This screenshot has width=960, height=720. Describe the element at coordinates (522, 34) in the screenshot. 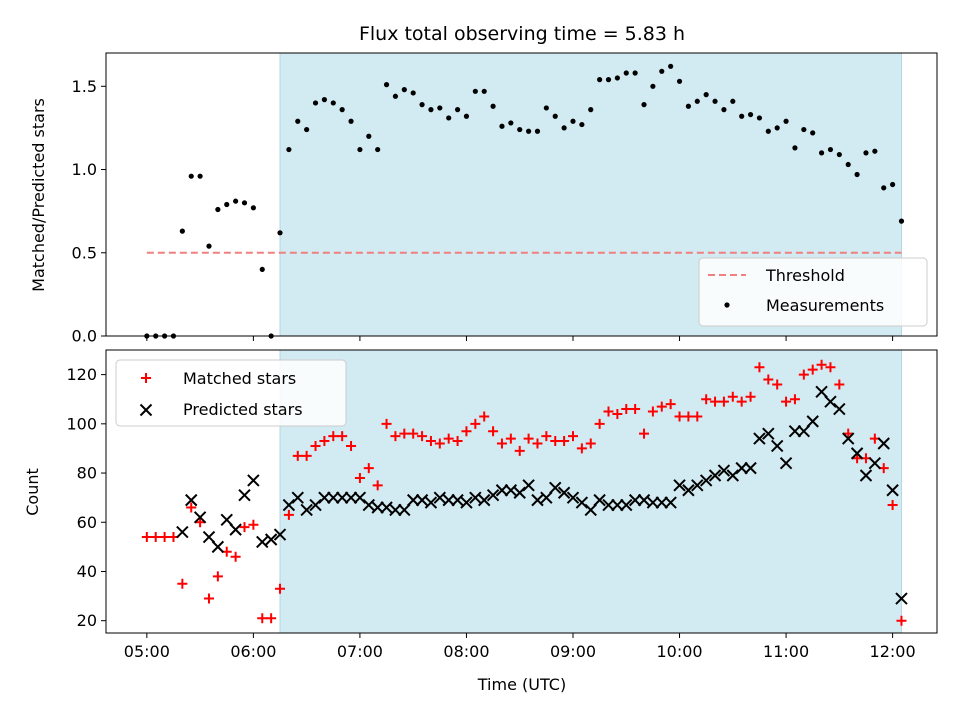

I see `chart-title: Flux total observing time = 5.83 h` at that location.